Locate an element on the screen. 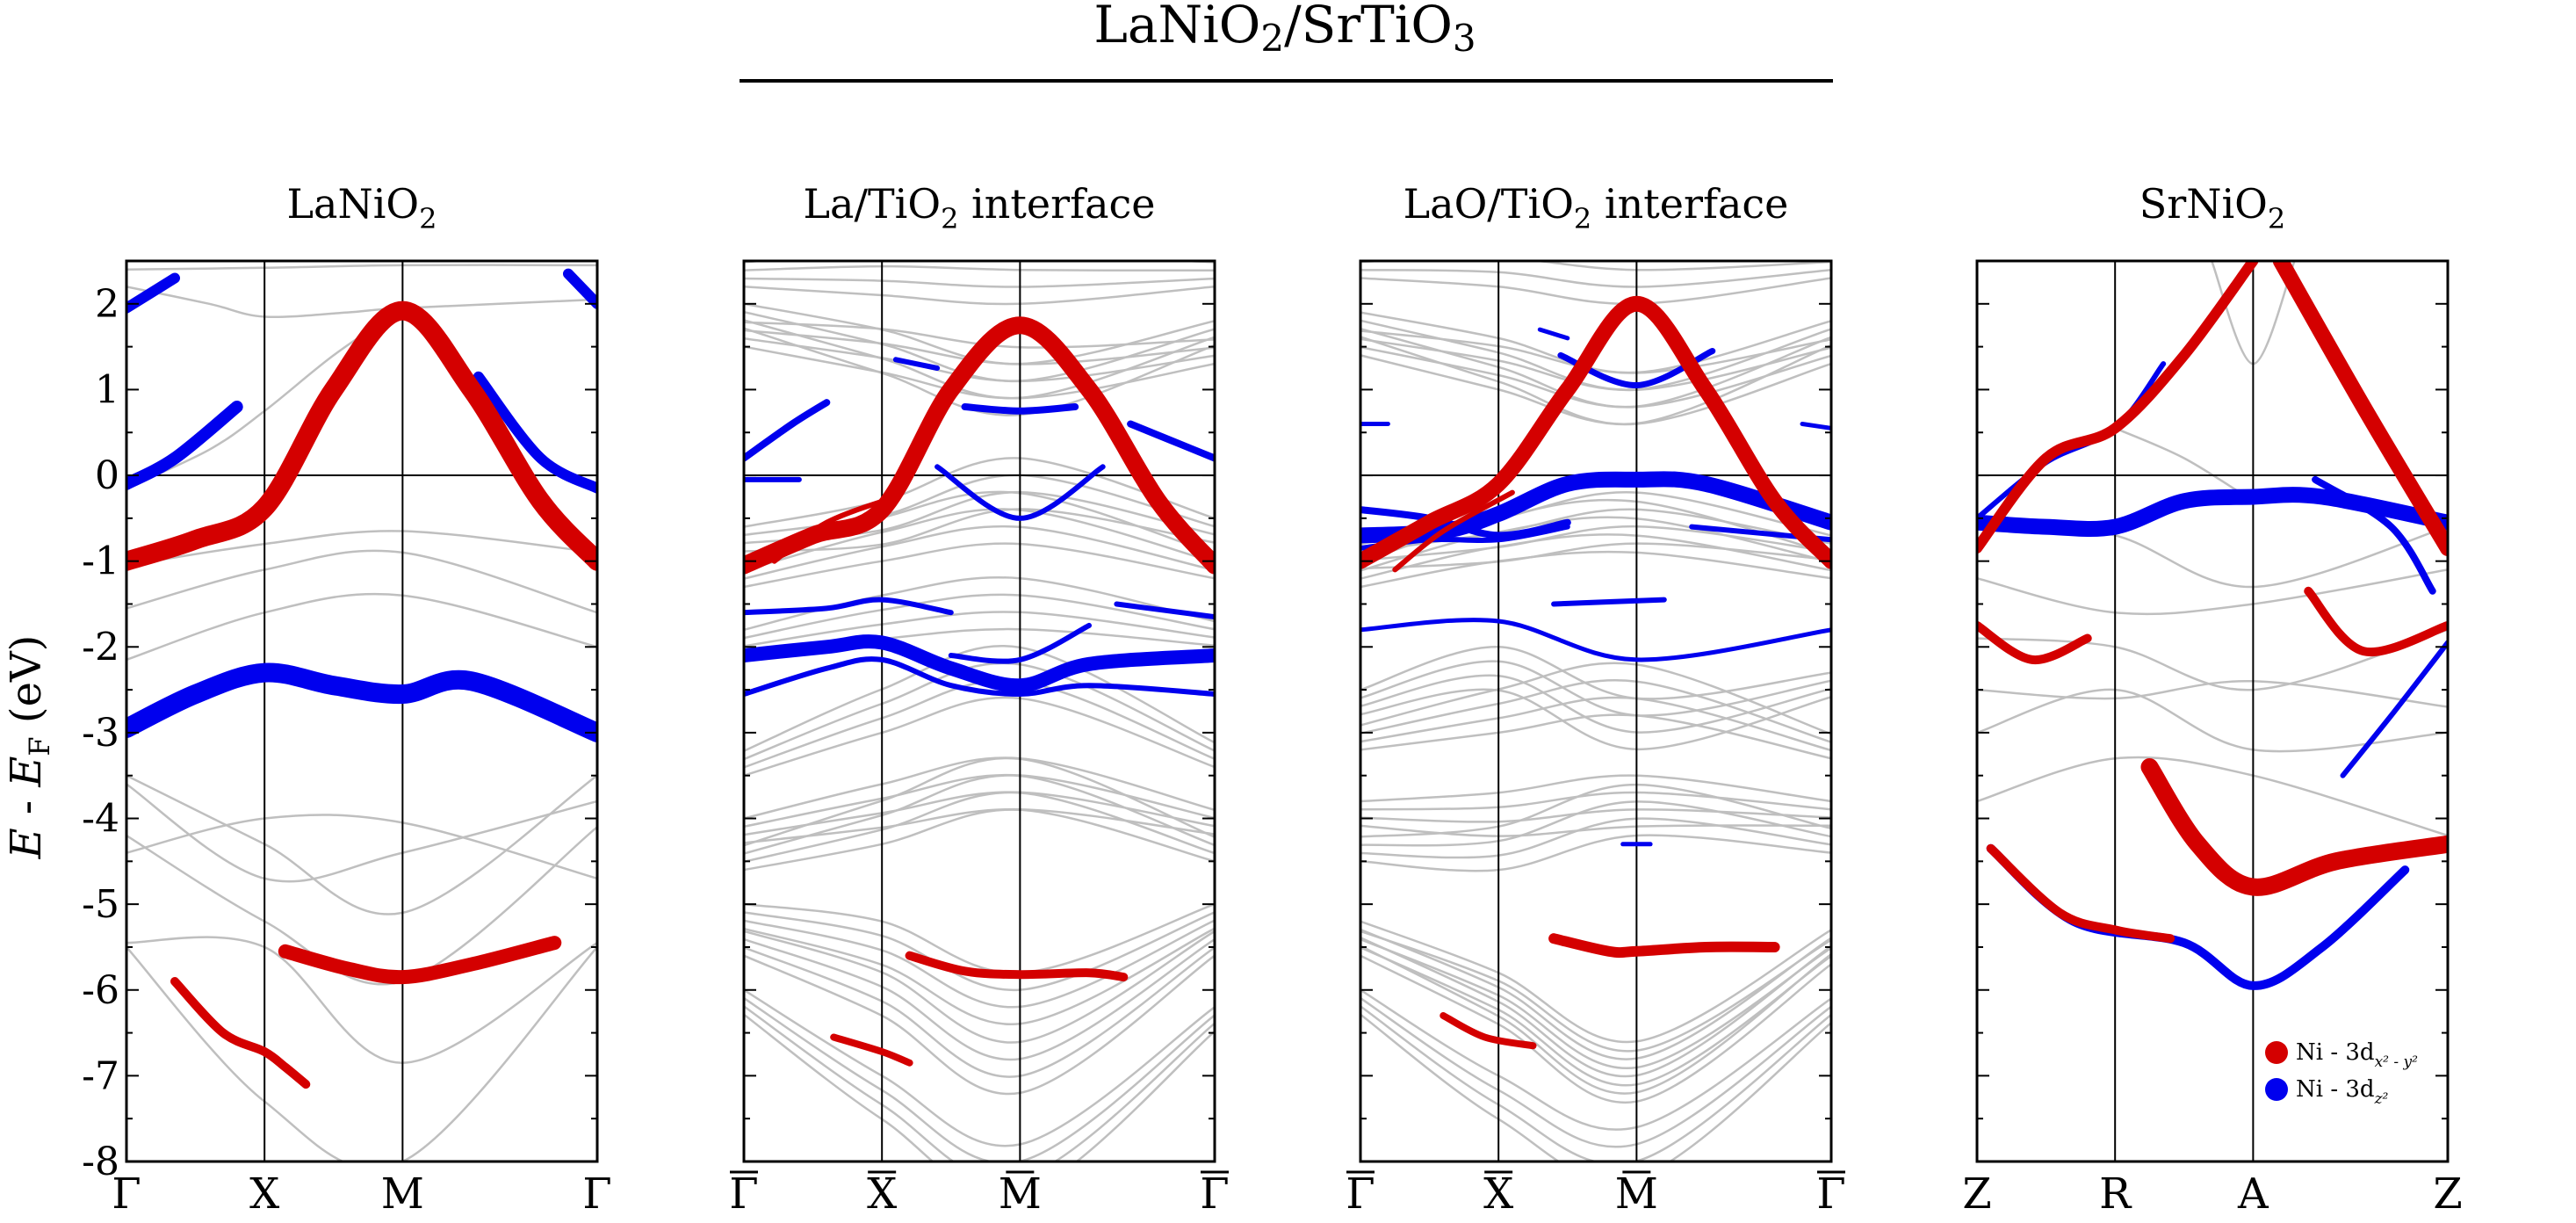  panel-frame is located at coordinates (2212, 711).